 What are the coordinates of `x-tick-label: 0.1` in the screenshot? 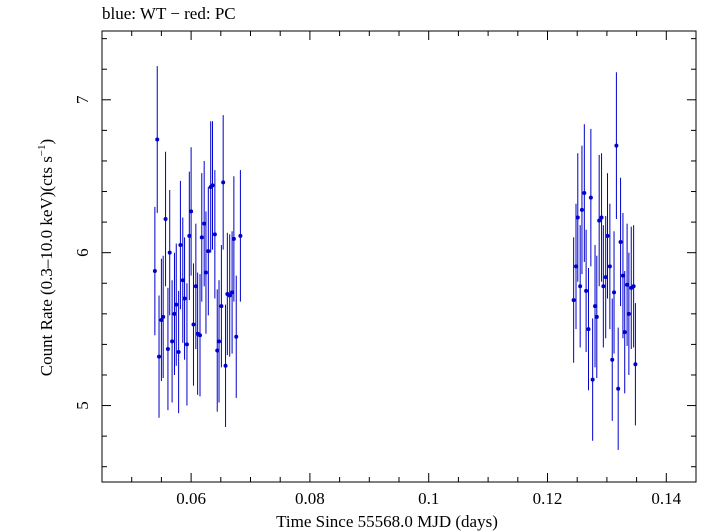 It's located at (428, 498).